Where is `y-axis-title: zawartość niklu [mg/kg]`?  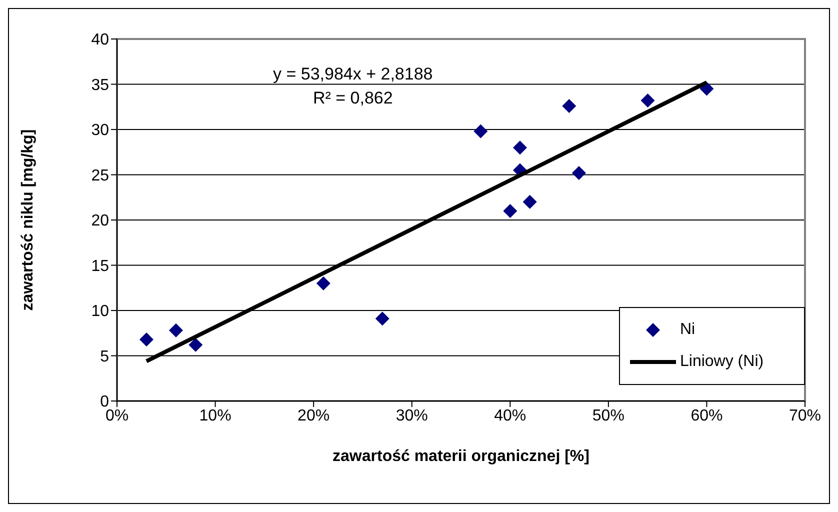 y-axis-title: zawartość niklu [mg/kg] is located at coordinates (28, 220).